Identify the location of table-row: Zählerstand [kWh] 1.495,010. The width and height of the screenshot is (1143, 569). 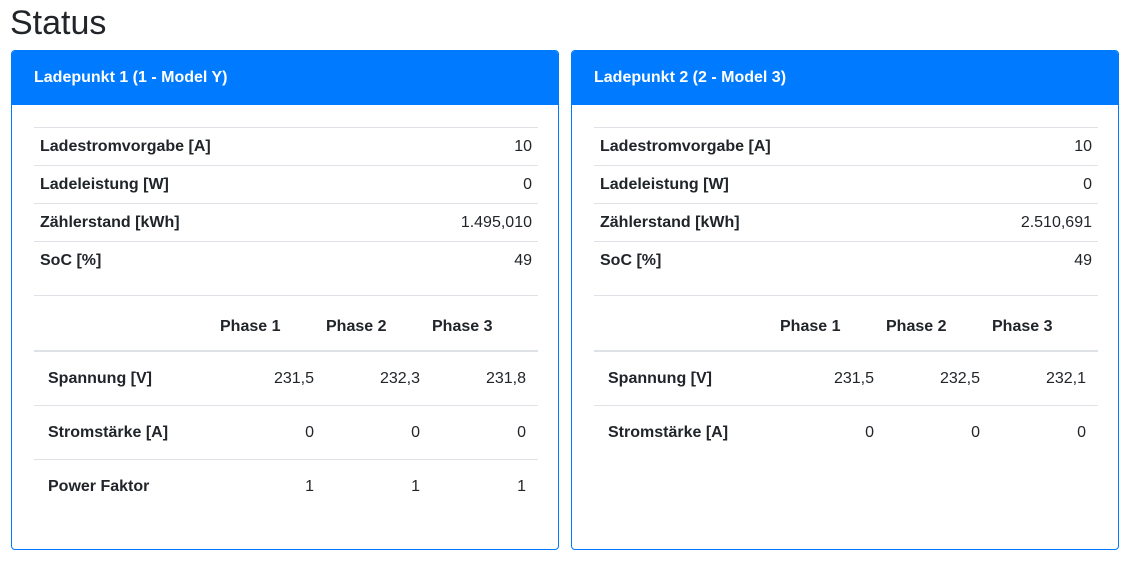
(286, 222).